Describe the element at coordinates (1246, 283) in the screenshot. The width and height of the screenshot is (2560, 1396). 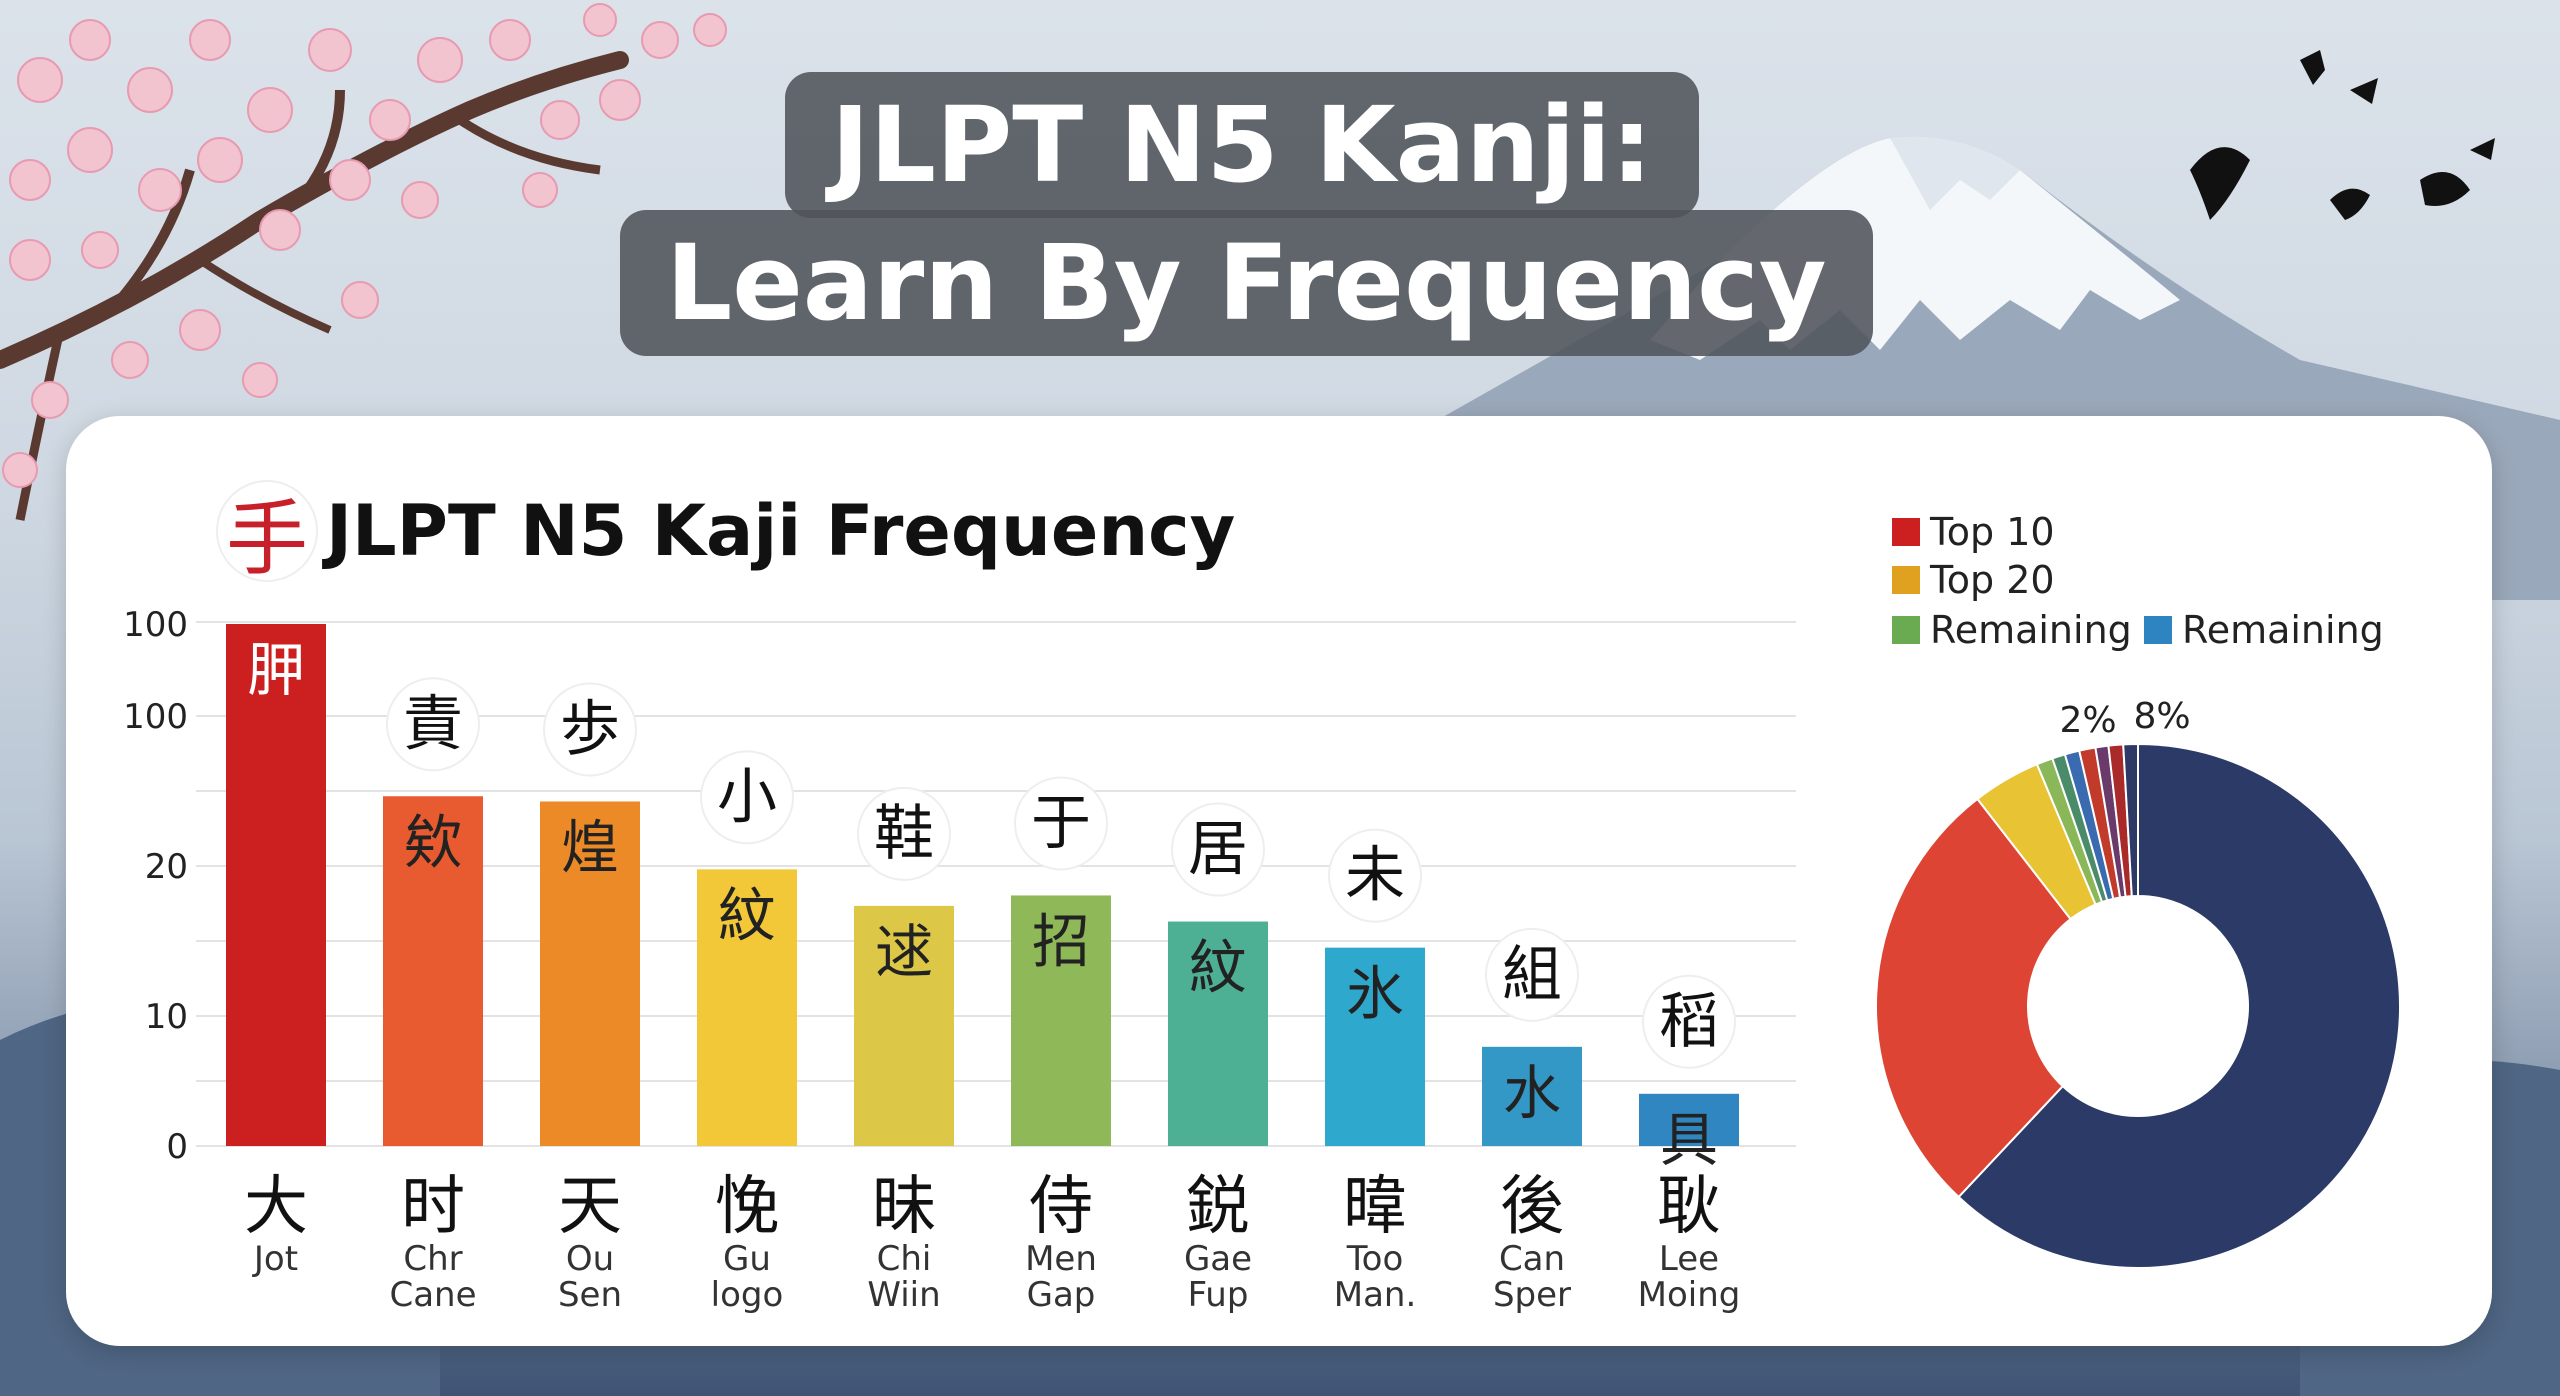
I see `page-title-line-2: Learn By Frequency` at that location.